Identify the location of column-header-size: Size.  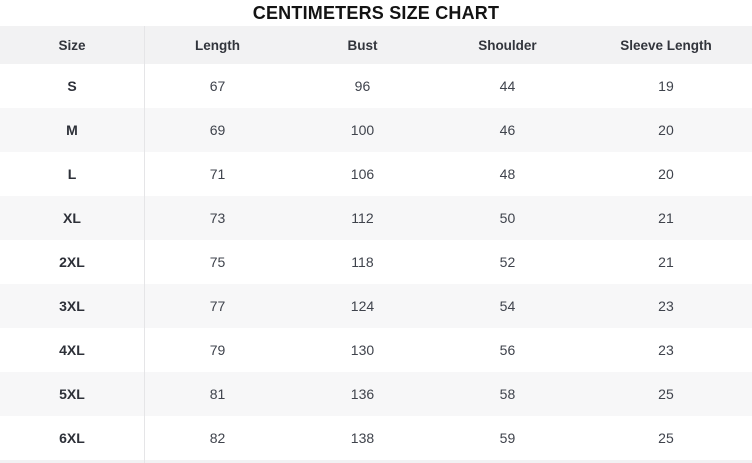
(72, 45).